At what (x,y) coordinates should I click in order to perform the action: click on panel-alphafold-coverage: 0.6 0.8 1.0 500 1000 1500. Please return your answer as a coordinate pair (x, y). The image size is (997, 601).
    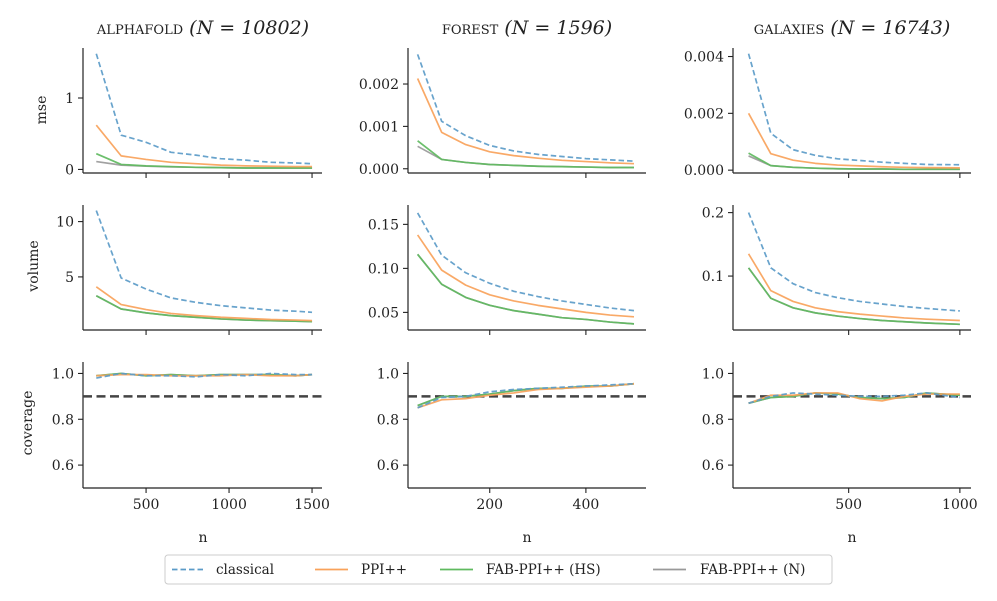
    Looking at the image, I should click on (191, 437).